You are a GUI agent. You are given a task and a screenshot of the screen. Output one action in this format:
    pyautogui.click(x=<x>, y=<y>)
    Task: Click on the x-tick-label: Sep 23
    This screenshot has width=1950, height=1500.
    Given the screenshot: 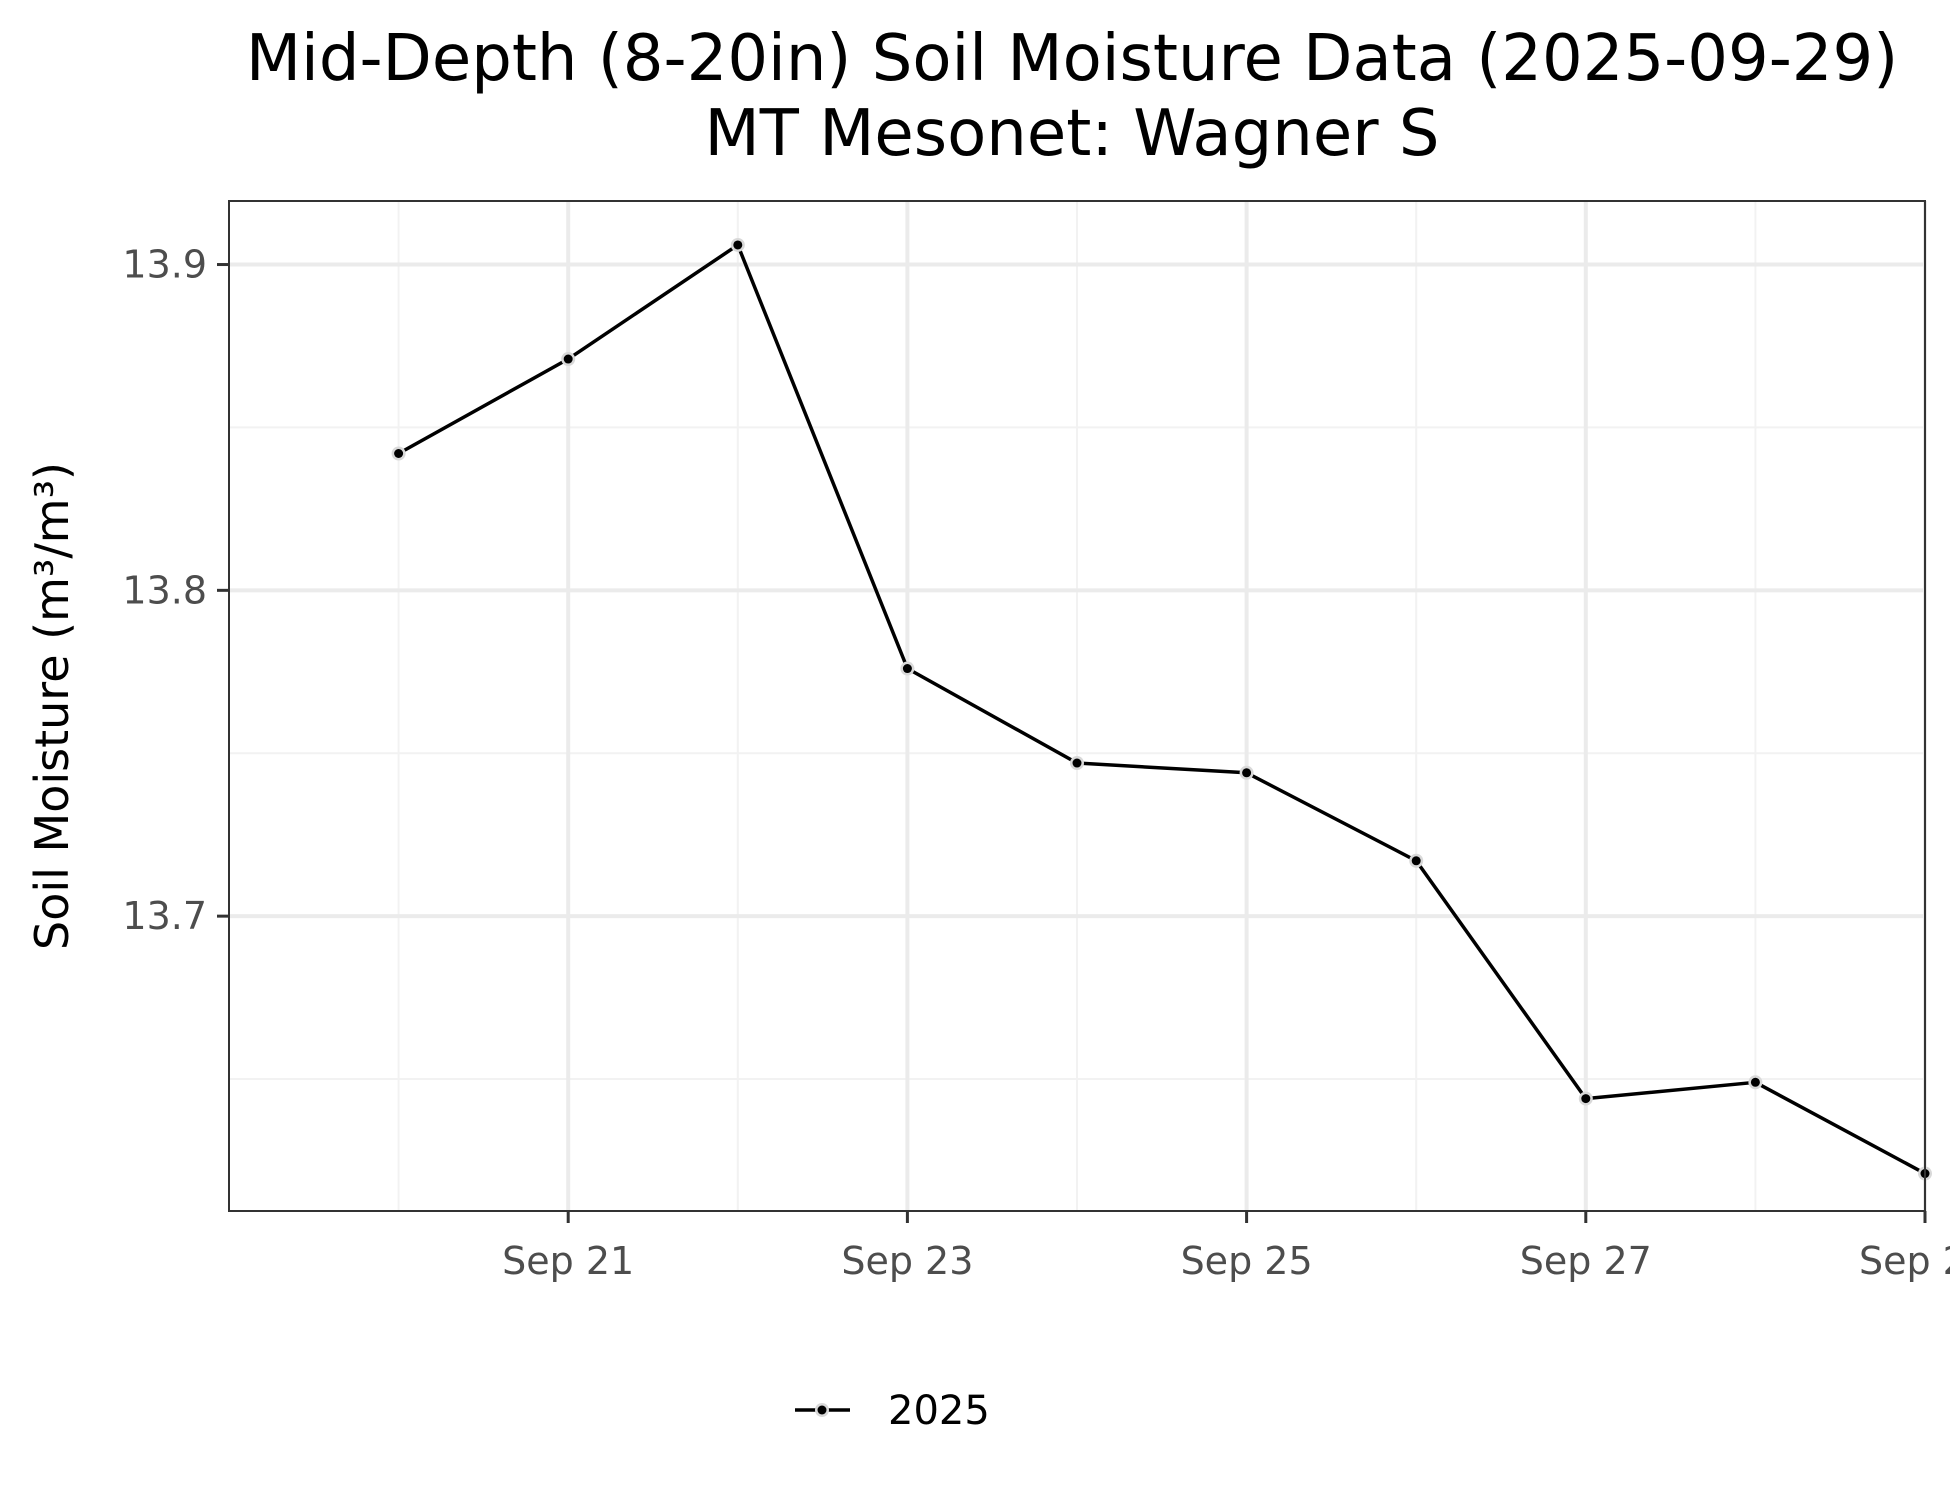 What is the action you would take?
    pyautogui.click(x=907, y=1261)
    